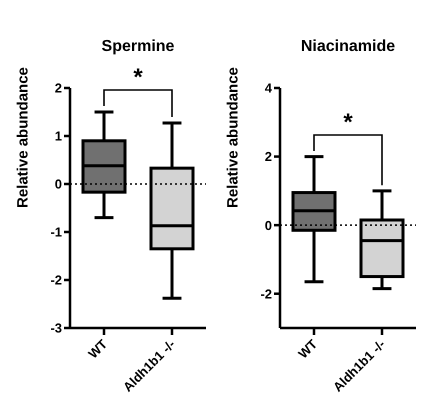 This screenshot has height=403, width=434. Describe the element at coordinates (56, 232) in the screenshot. I see `y-tick-label: -1` at that location.